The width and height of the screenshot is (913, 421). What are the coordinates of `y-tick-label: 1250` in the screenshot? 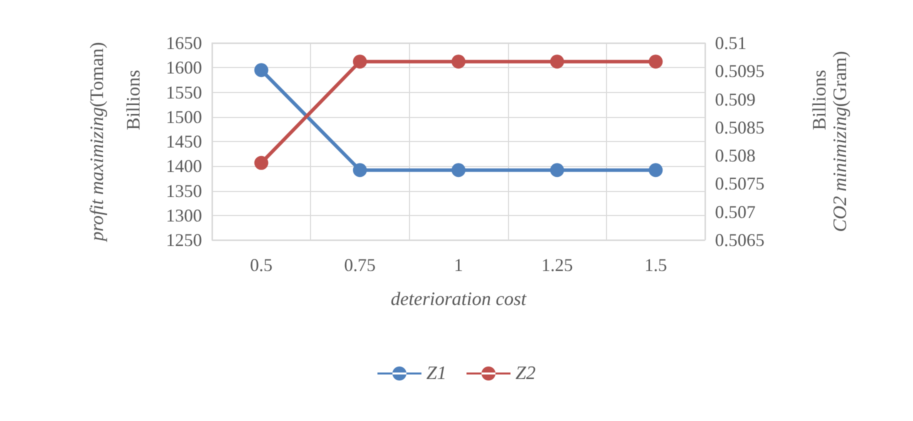 It's located at (184, 240).